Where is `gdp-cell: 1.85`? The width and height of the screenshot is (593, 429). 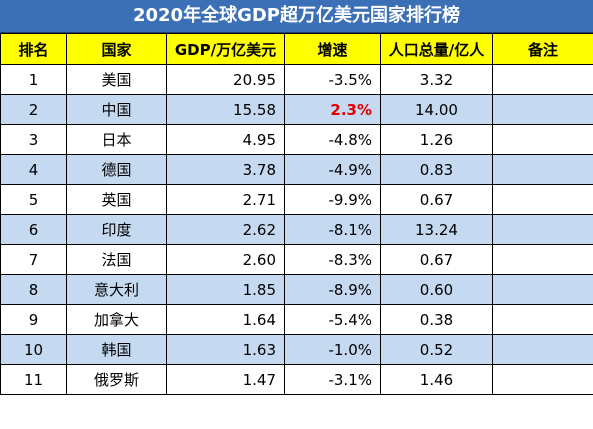
gdp-cell: 1.85 is located at coordinates (225, 289).